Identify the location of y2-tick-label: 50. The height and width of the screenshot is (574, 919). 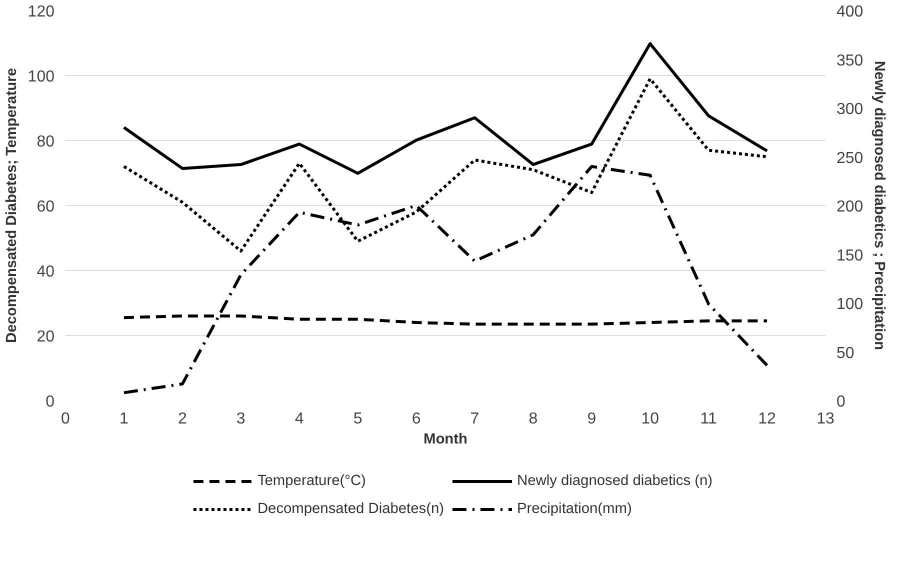
(845, 353).